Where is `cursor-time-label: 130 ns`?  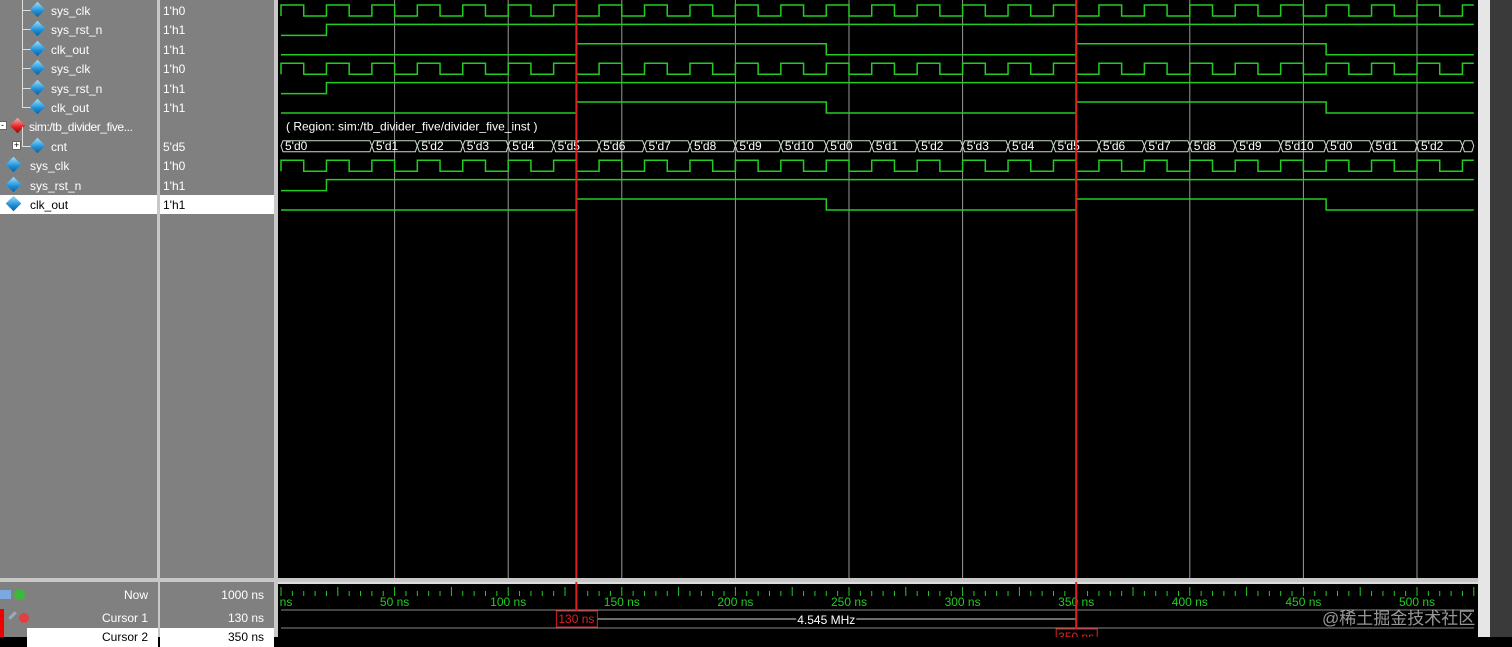 cursor-time-label: 130 ns is located at coordinates (576, 619).